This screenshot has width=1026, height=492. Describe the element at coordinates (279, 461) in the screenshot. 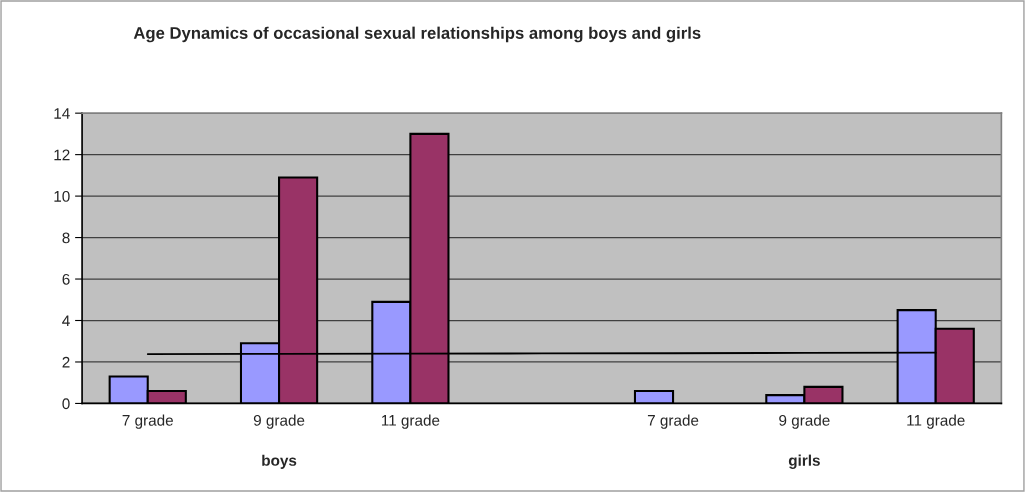

I see `text: boys` at that location.